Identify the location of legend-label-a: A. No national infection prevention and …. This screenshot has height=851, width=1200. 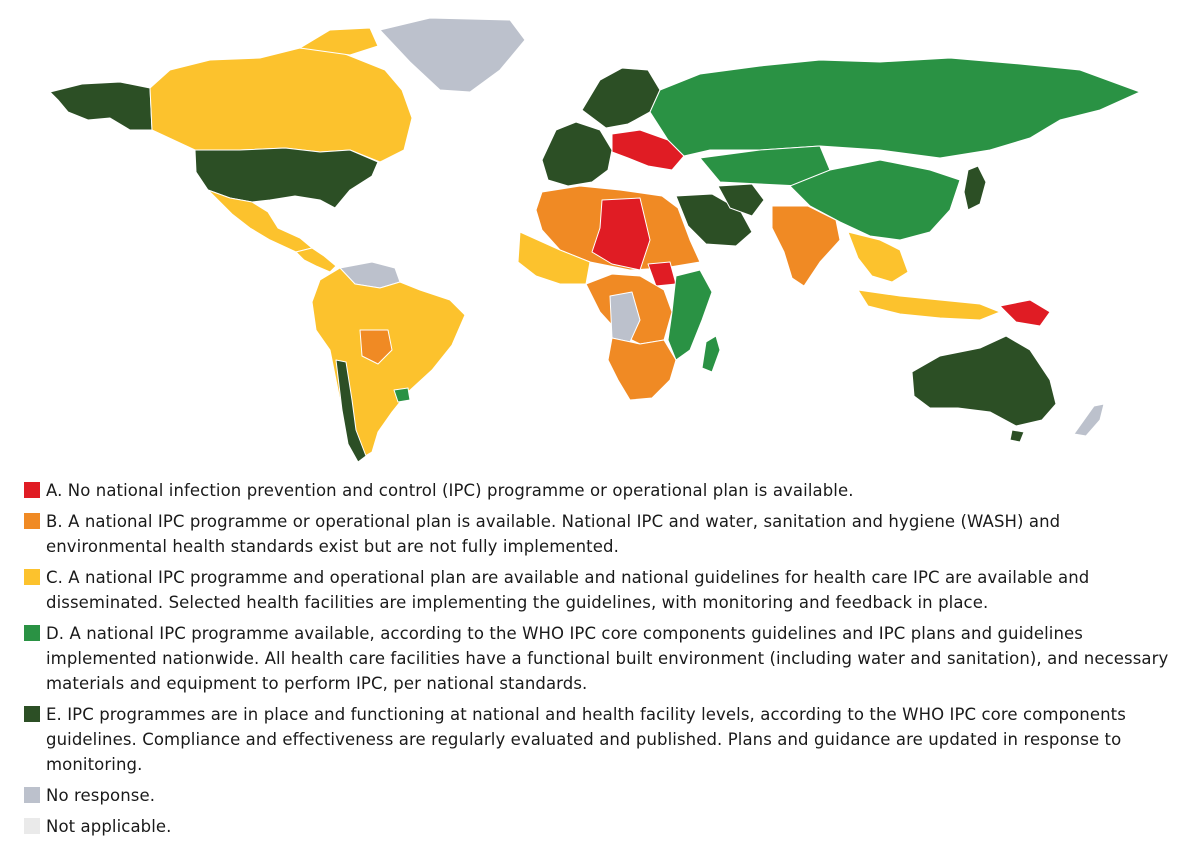
(450, 490).